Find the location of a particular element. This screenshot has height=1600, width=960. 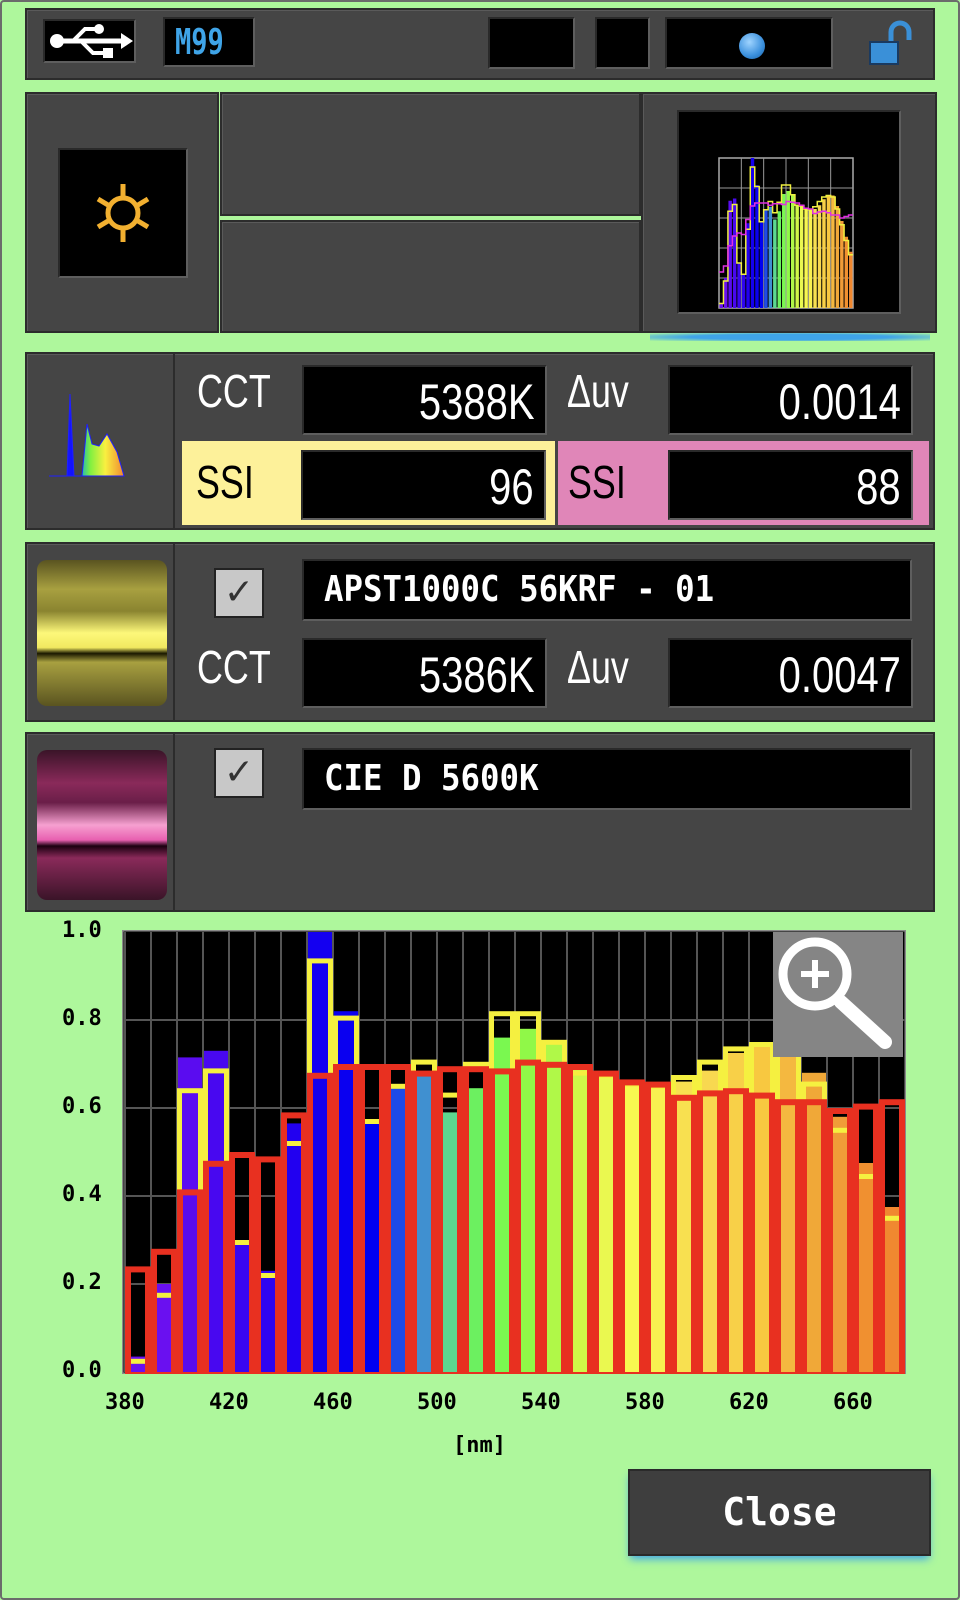

ssi1-label: SSI is located at coordinates (225, 482).